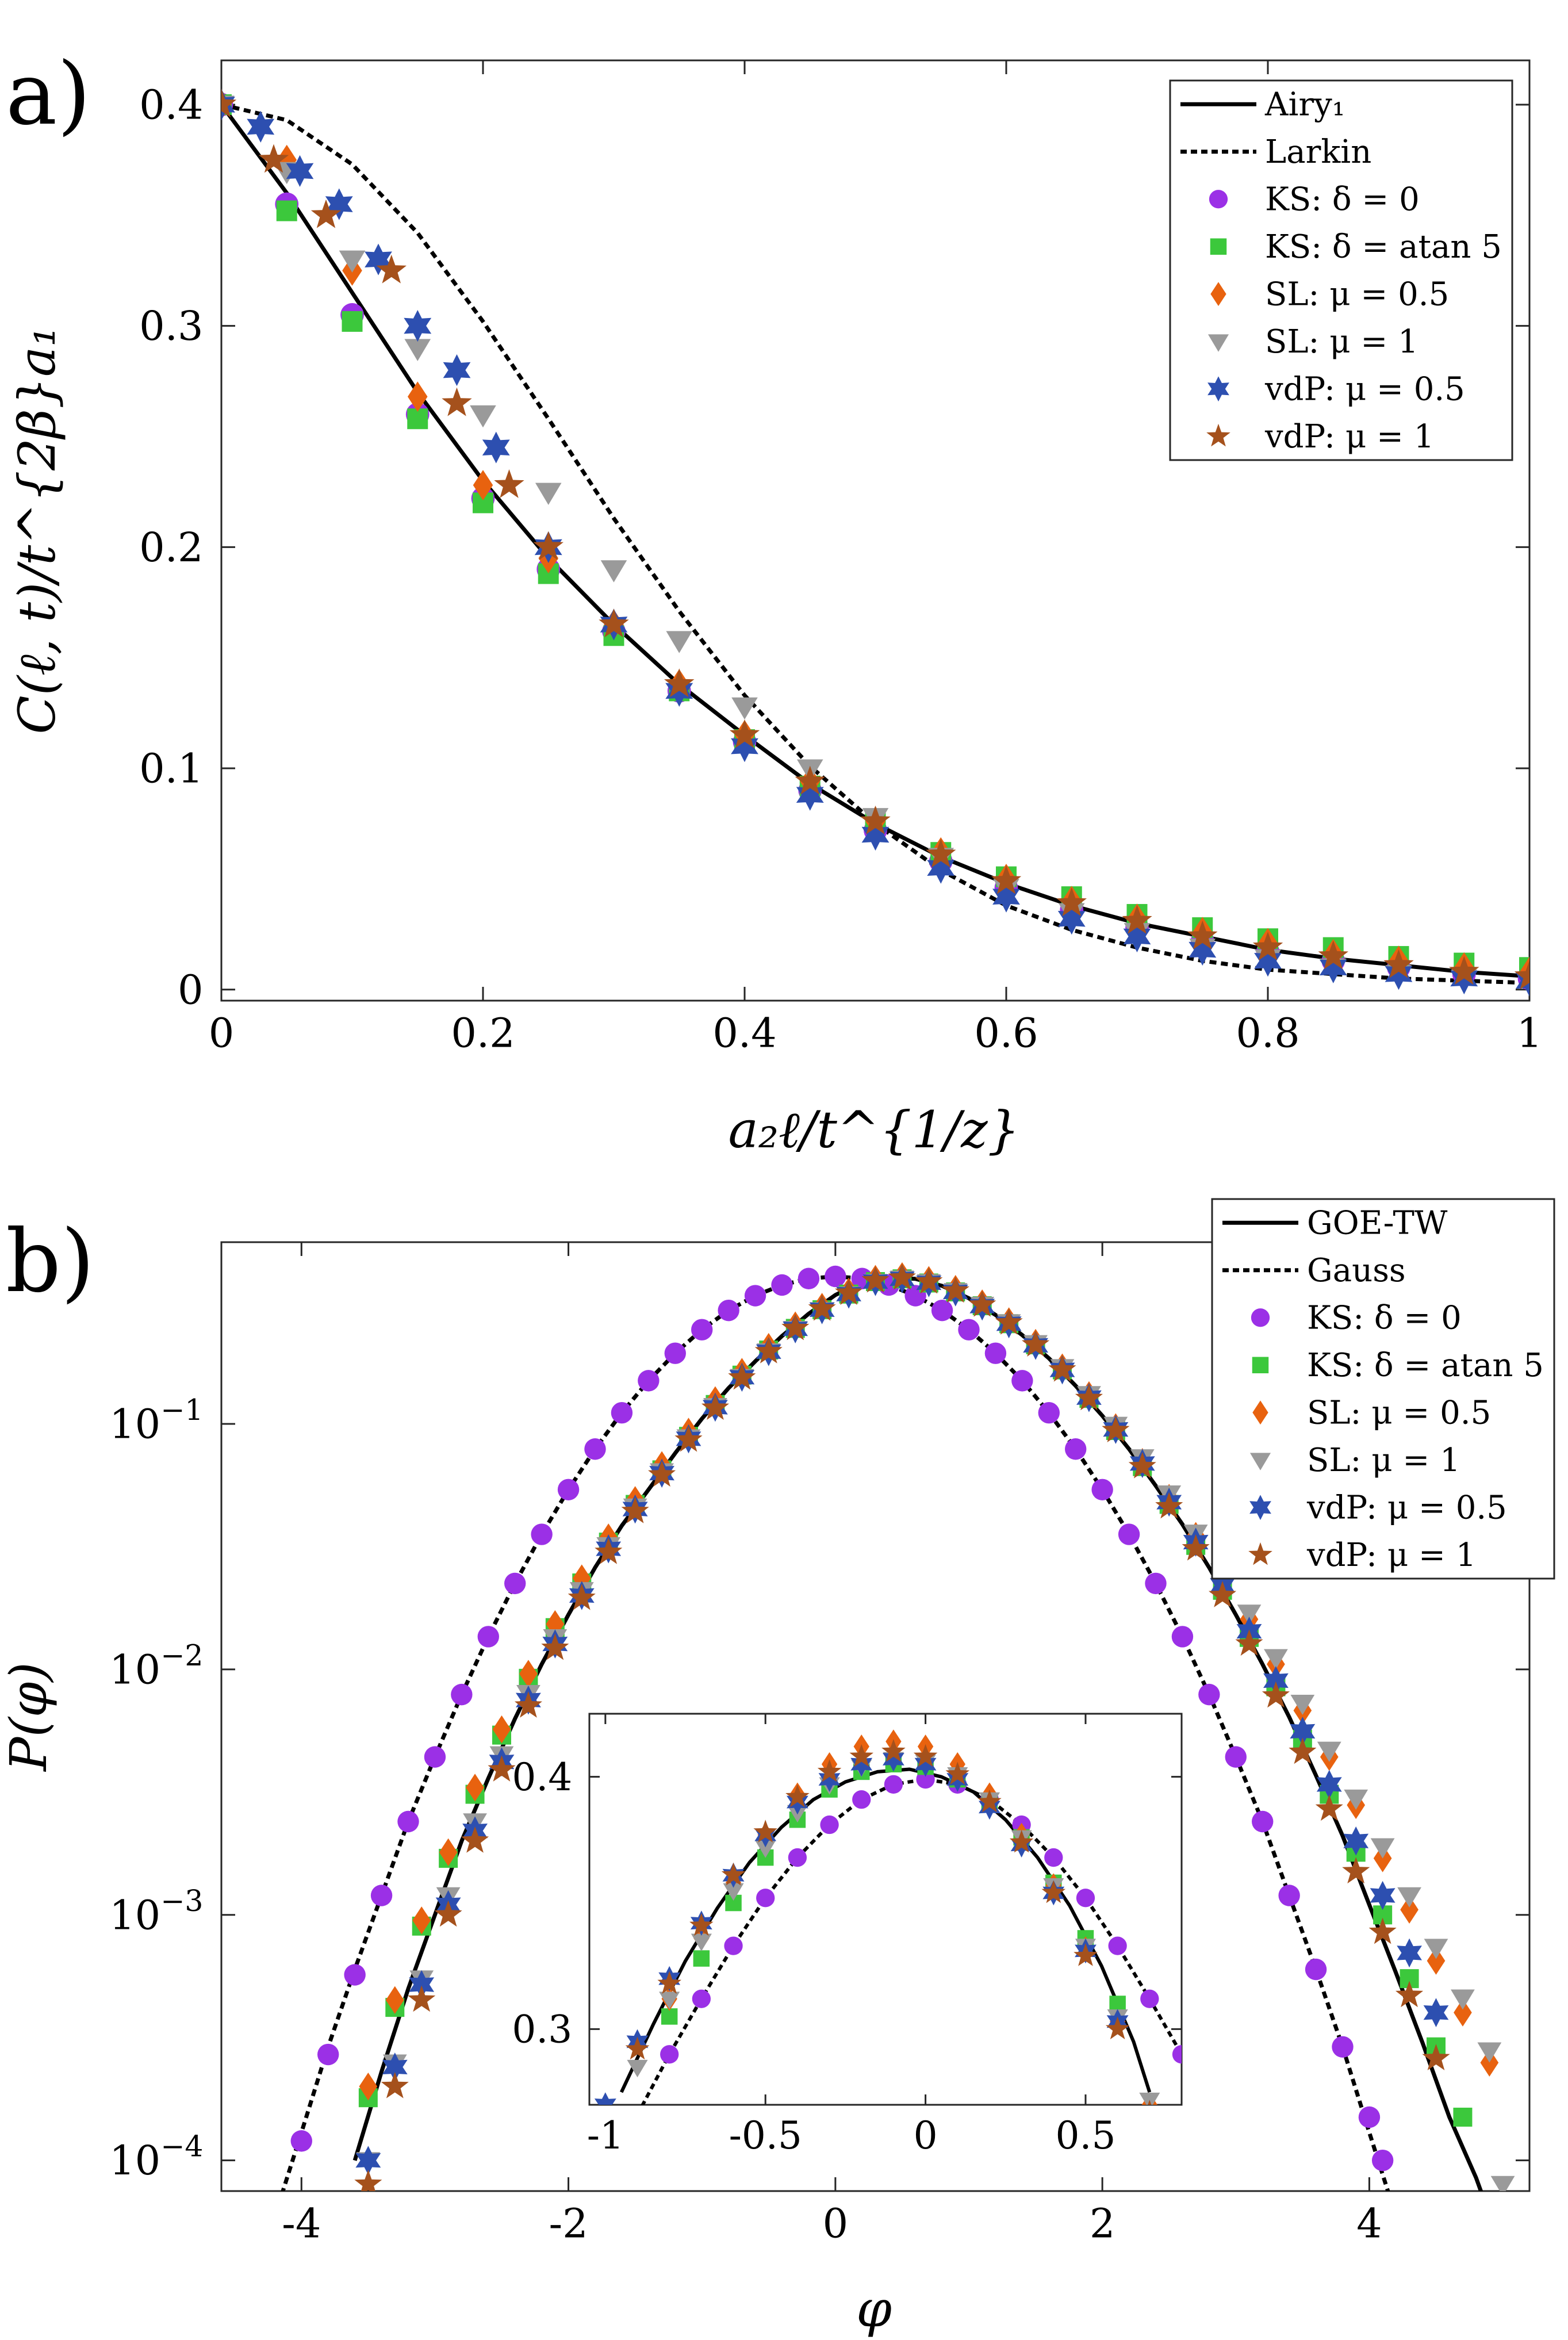 Image resolution: width=1568 pixels, height=2340 pixels. Describe the element at coordinates (156, 1666) in the screenshot. I see `y-tick-label: 10−2` at that location.